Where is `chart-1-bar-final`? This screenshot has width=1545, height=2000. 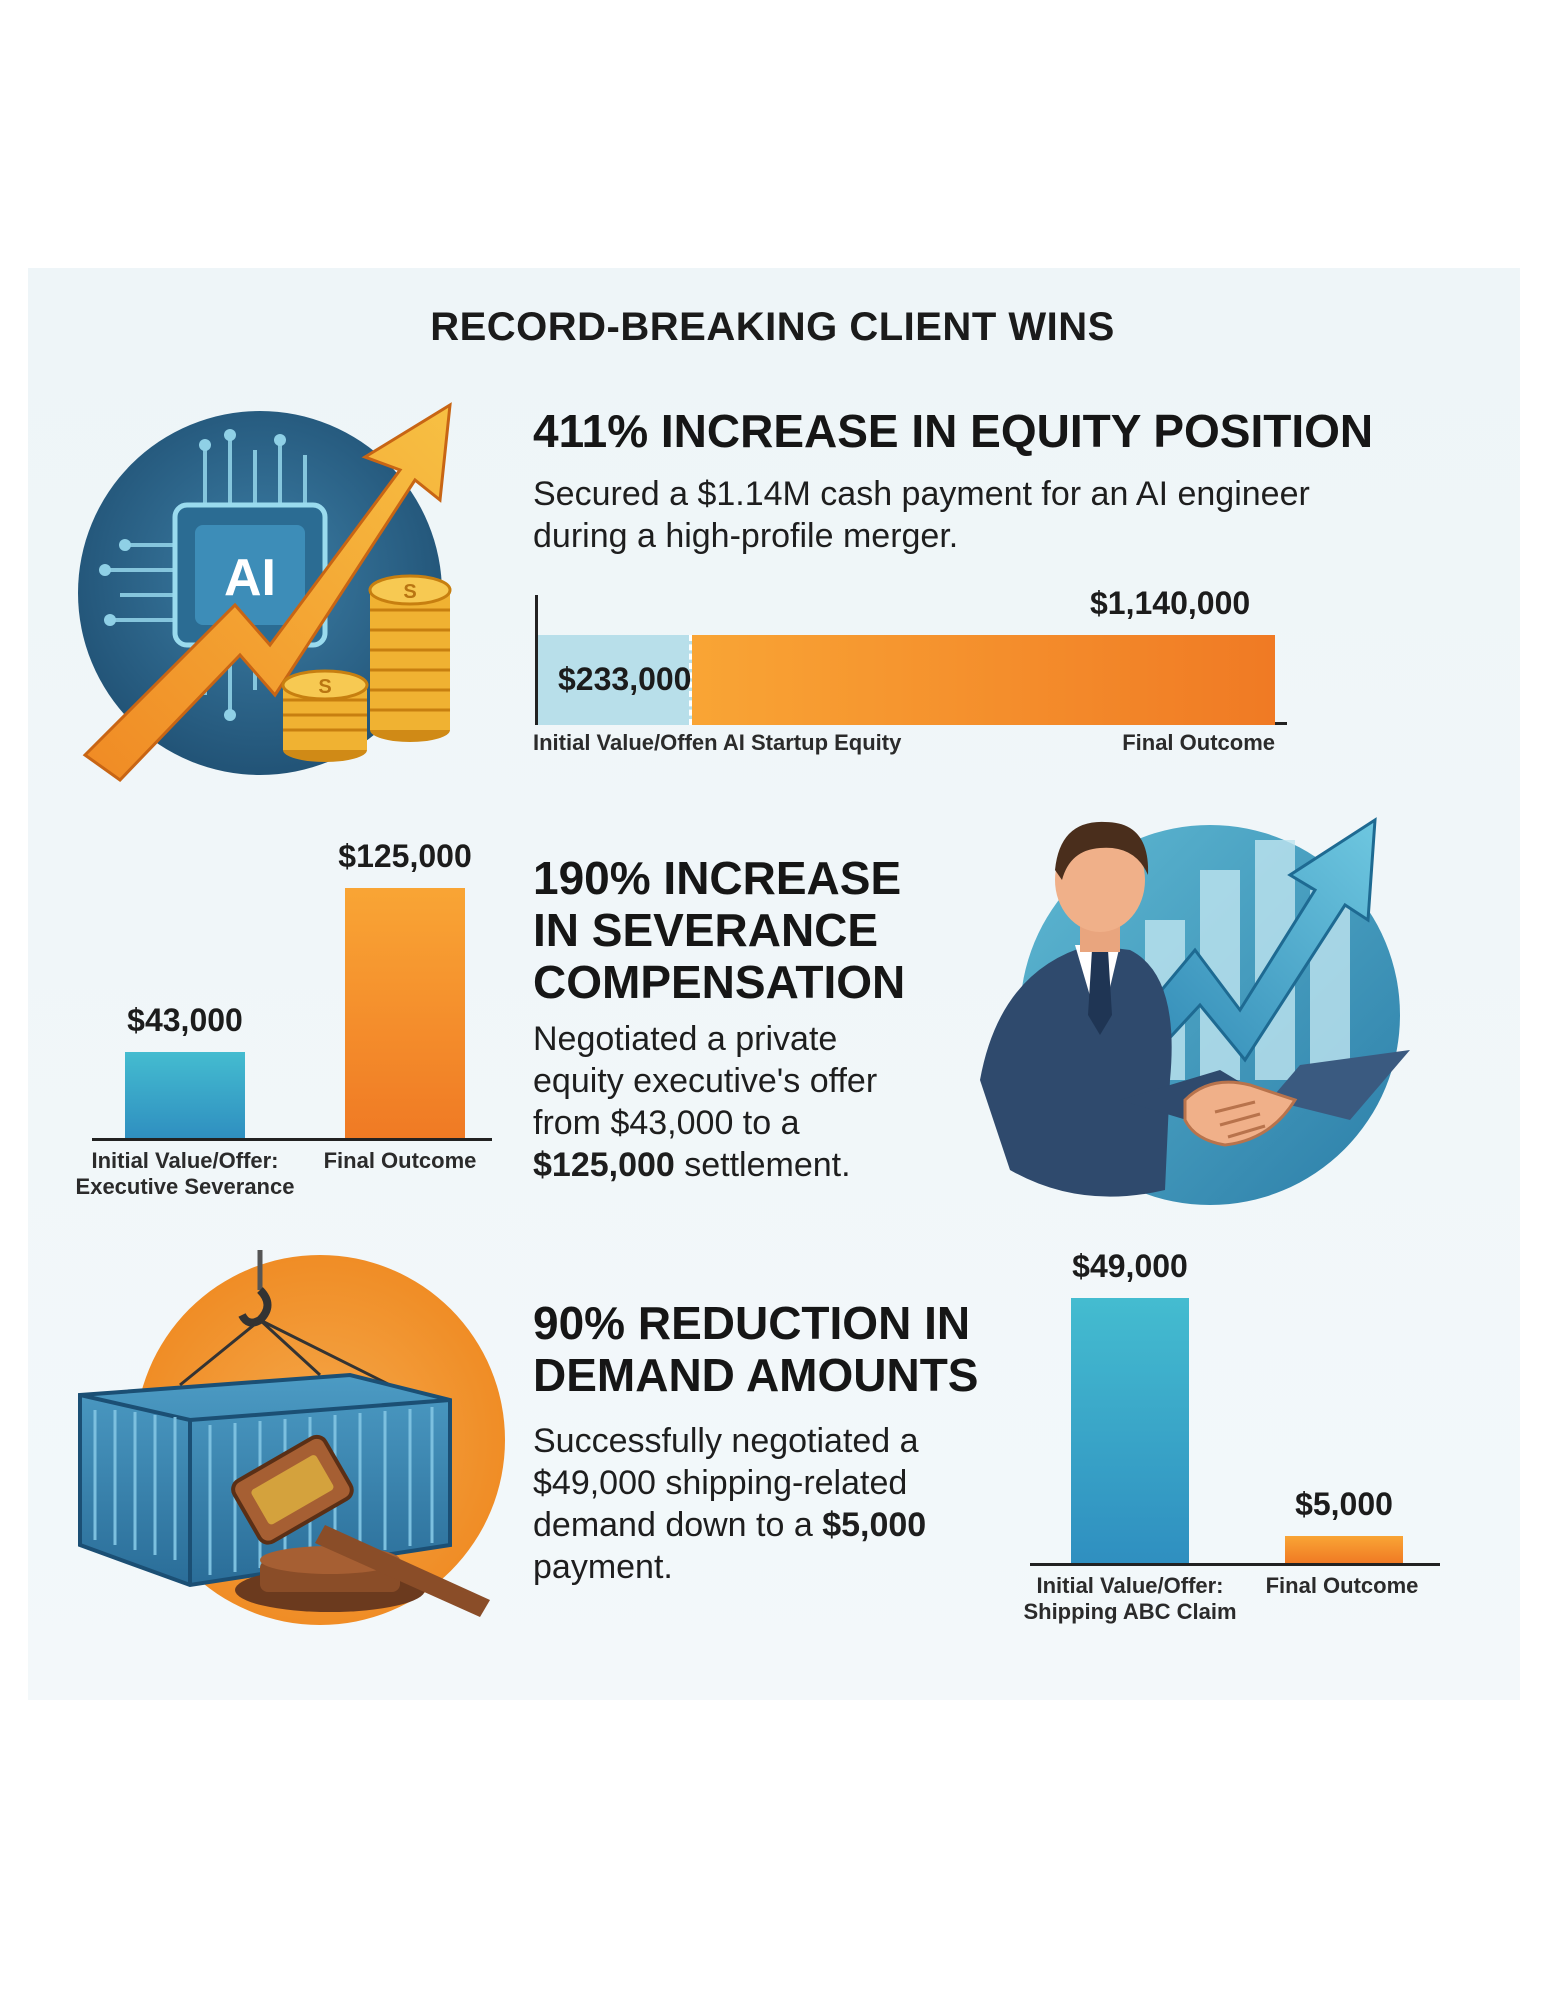
chart-1-bar-final is located at coordinates (981, 680).